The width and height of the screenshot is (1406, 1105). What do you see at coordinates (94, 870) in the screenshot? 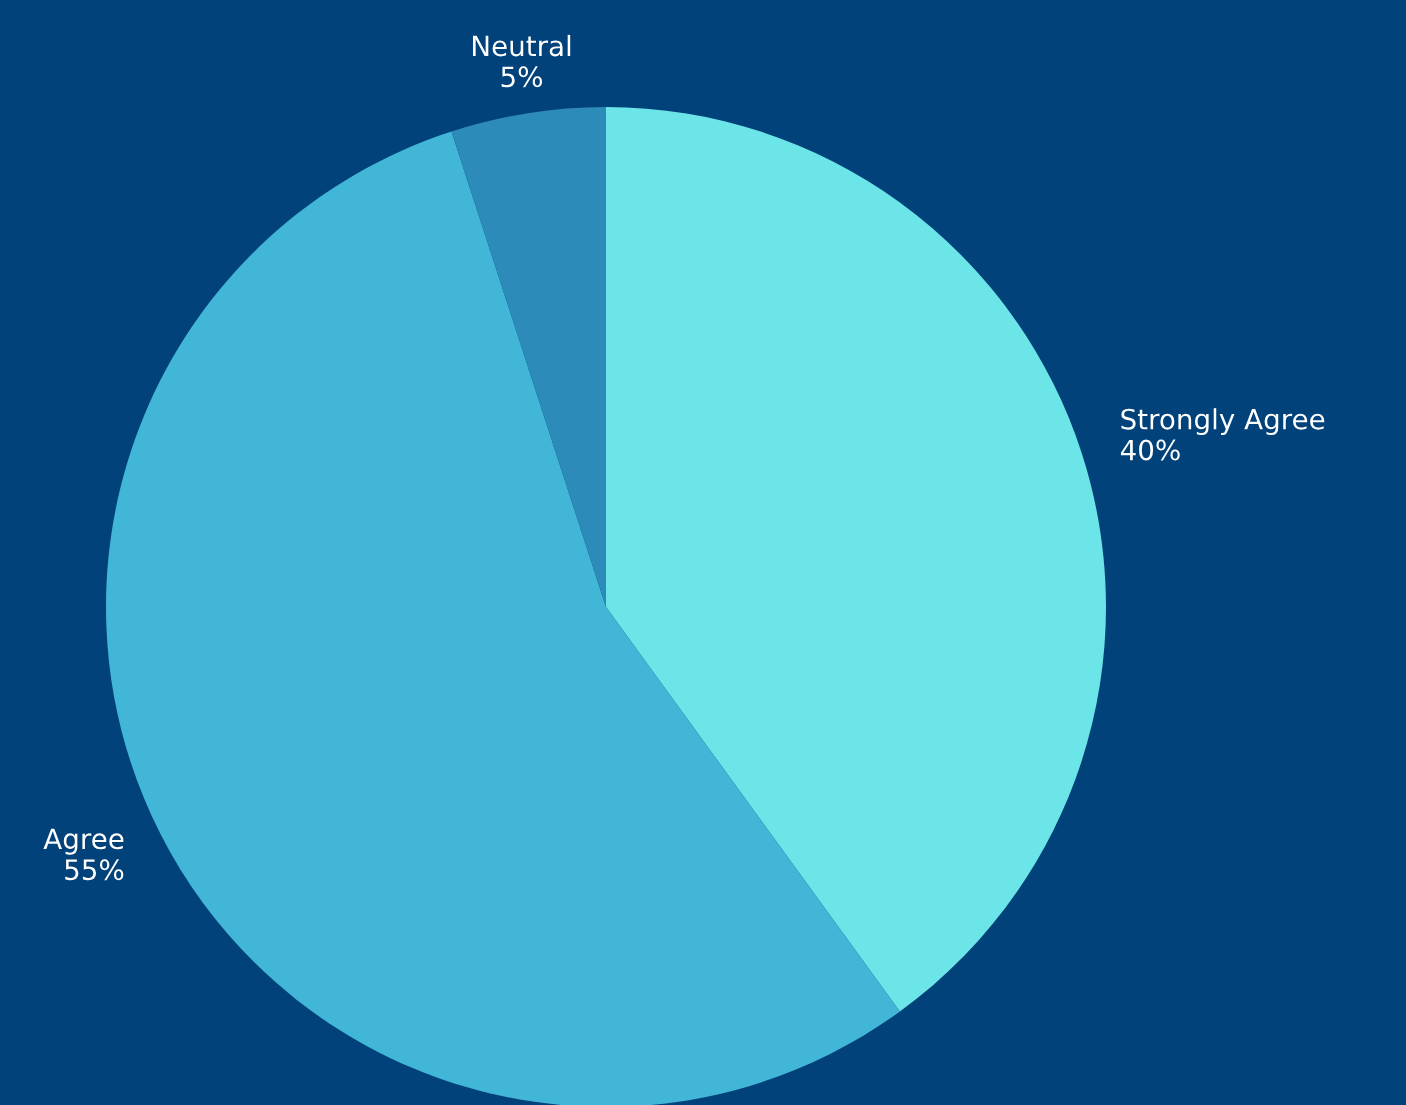
I see `data-label: 55%` at bounding box center [94, 870].